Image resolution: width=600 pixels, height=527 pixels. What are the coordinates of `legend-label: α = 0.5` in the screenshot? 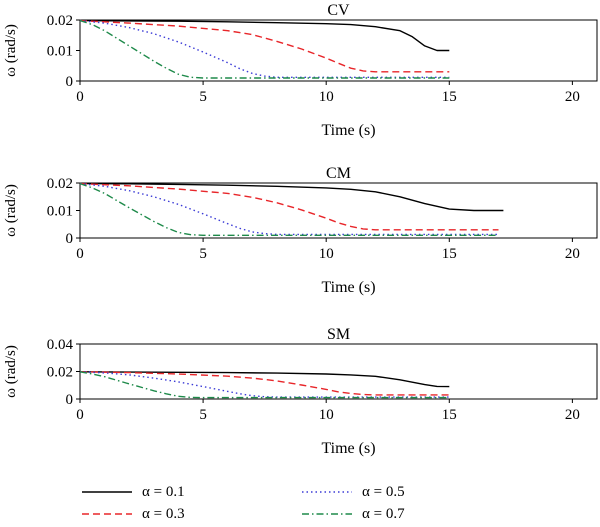 It's located at (383, 491).